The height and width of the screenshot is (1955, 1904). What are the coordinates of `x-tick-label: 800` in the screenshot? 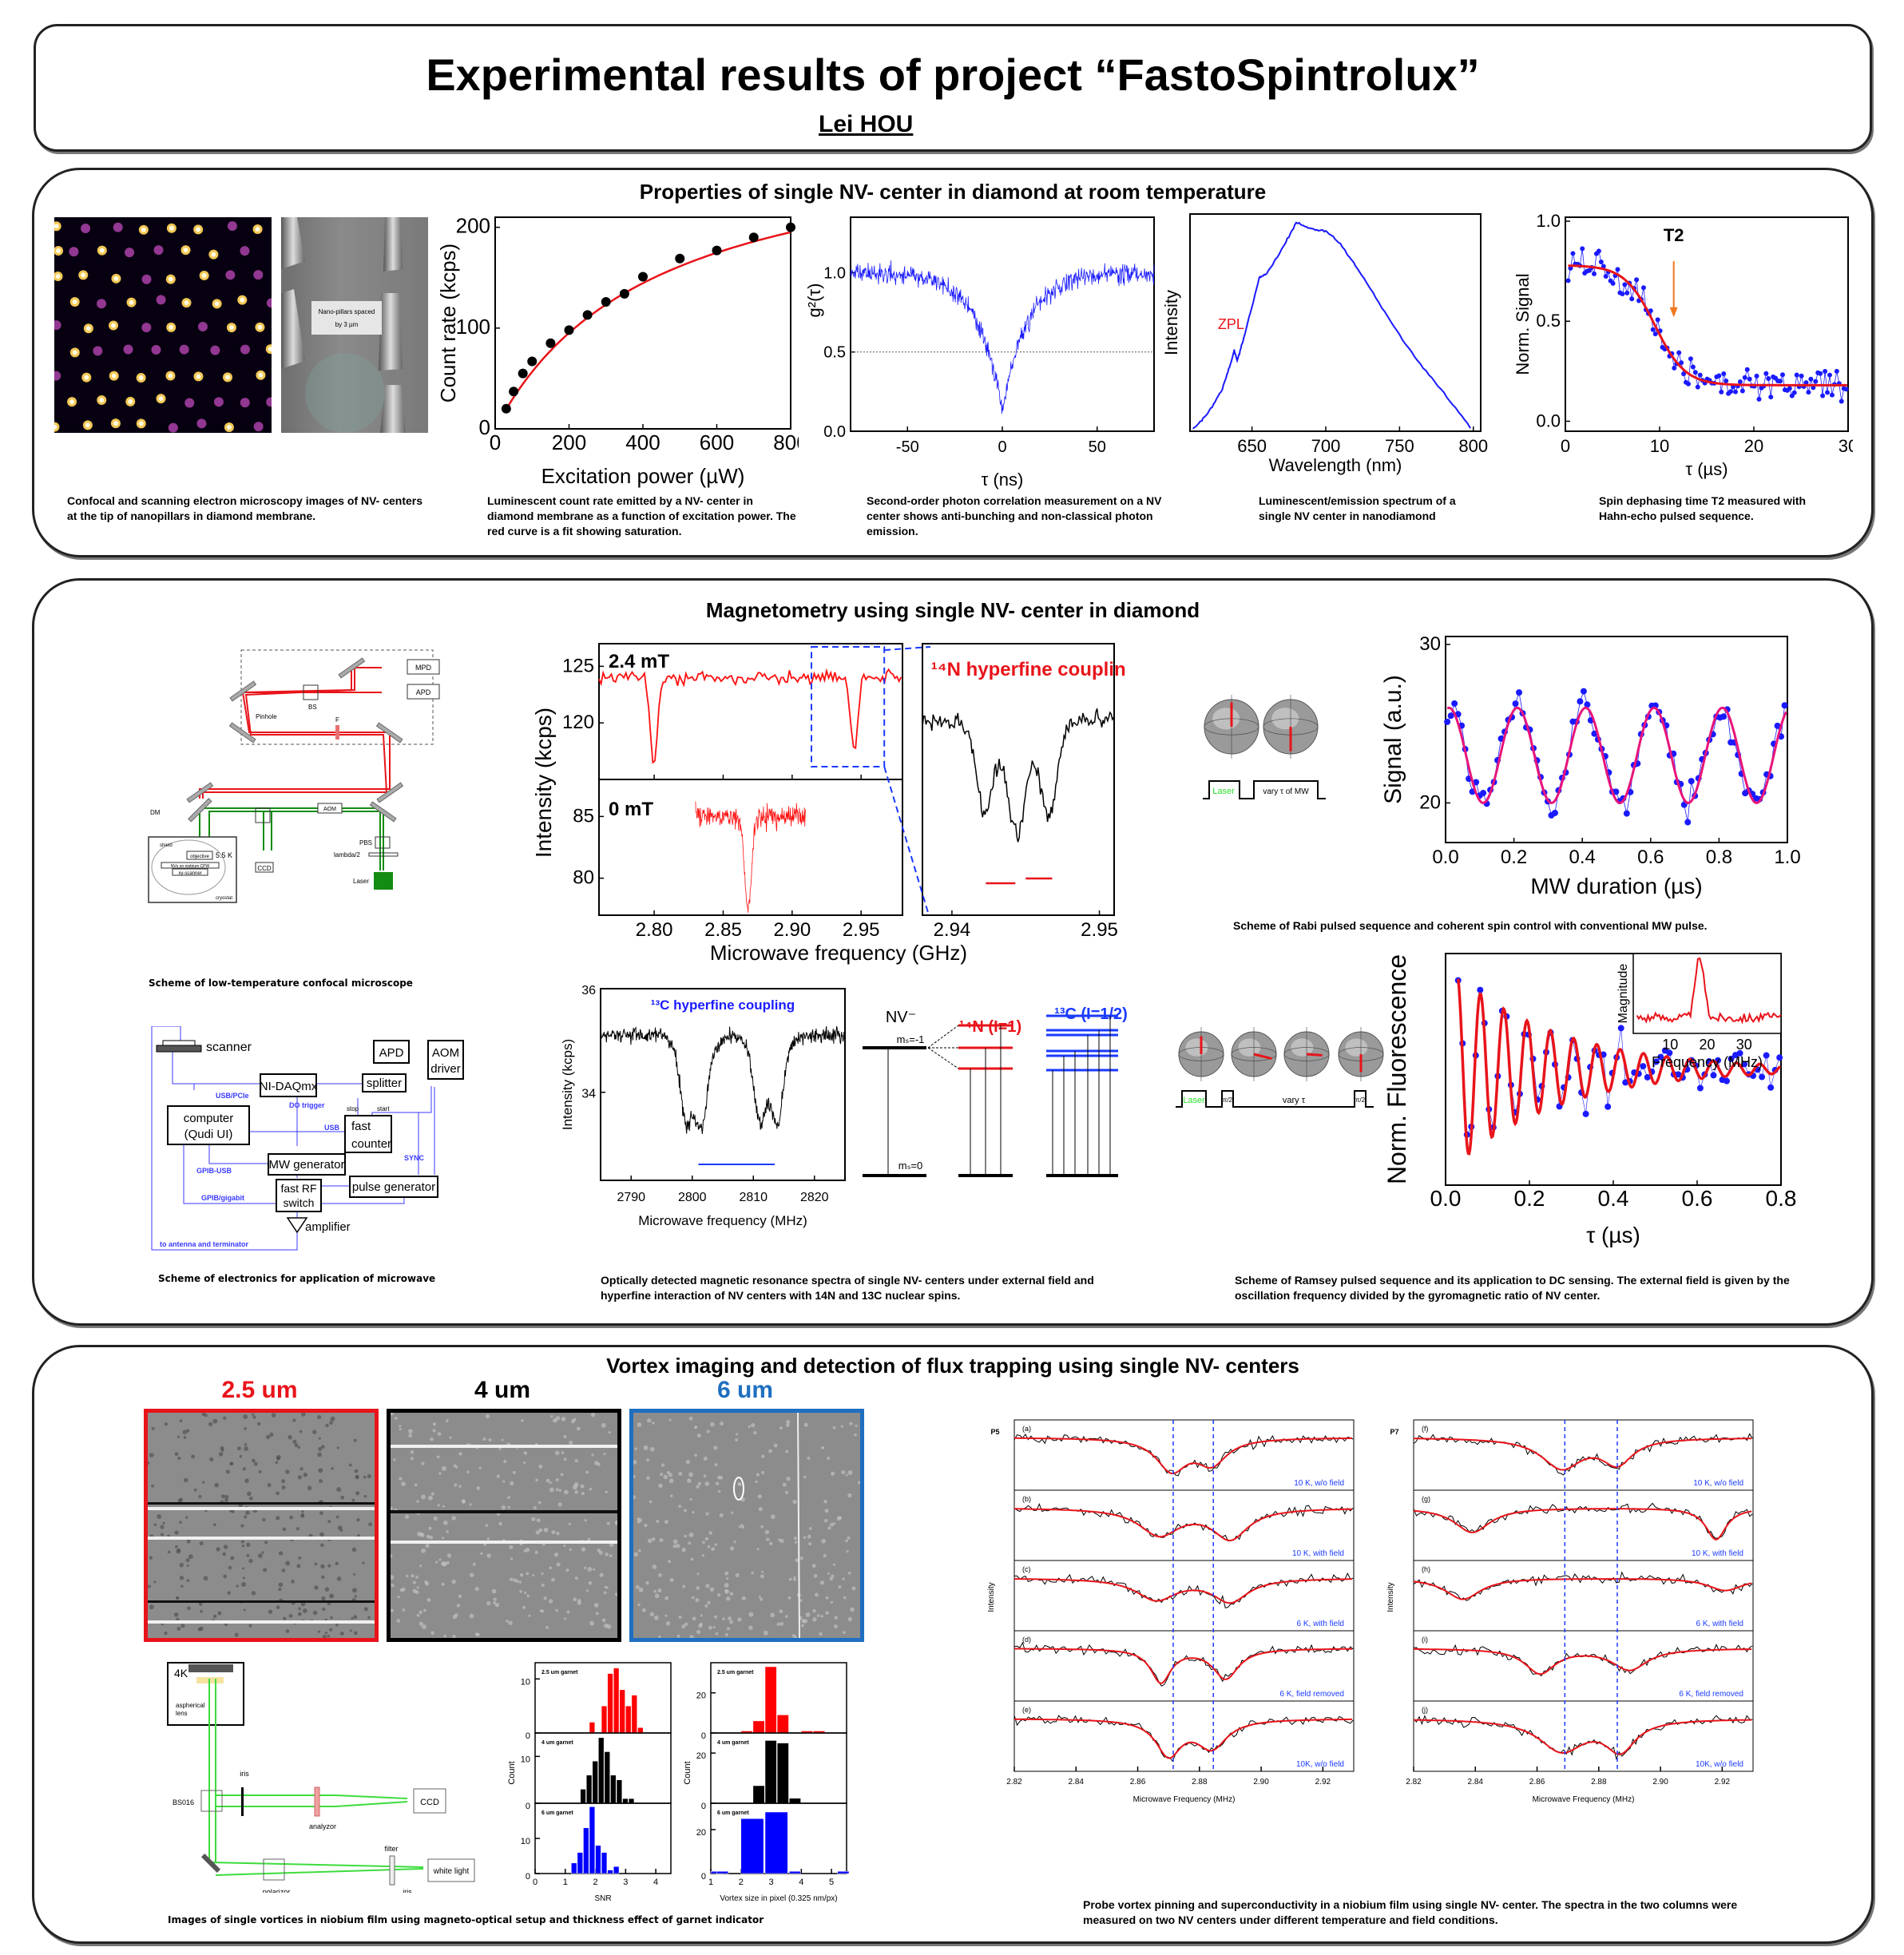 It's located at (786, 442).